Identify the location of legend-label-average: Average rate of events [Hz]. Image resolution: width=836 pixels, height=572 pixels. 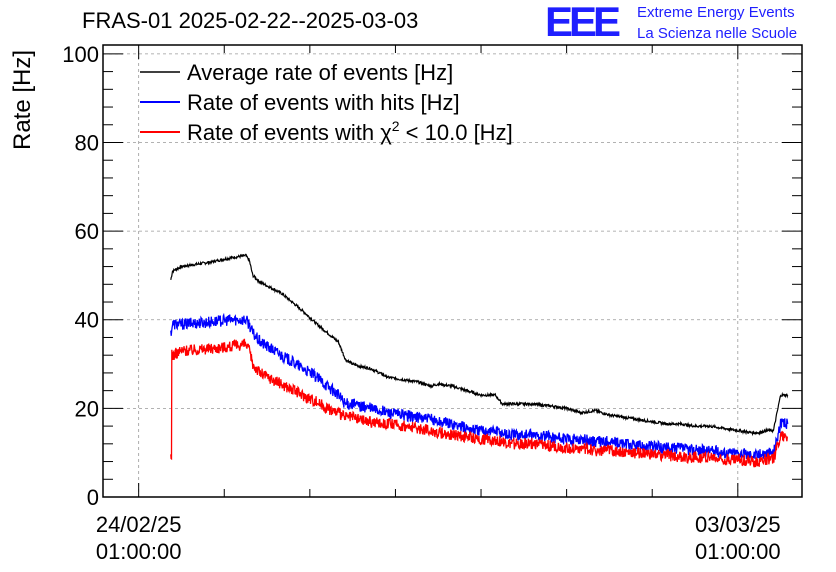
(320, 72).